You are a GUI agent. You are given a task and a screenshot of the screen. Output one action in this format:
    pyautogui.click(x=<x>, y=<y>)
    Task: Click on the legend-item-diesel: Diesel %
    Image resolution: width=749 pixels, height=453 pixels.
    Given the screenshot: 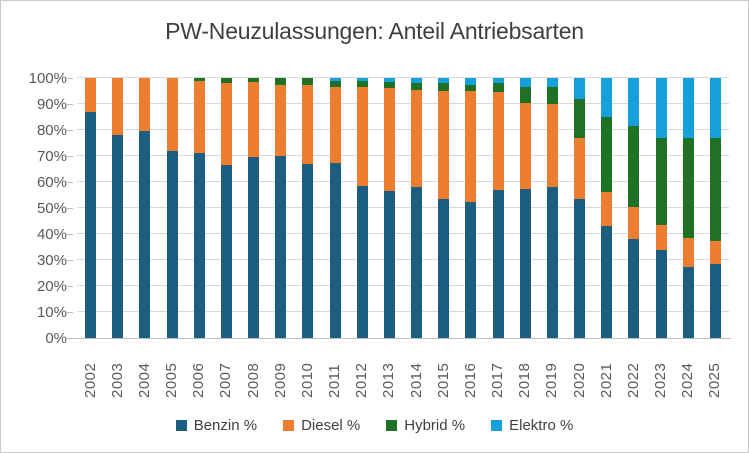 What is the action you would take?
    pyautogui.click(x=321, y=425)
    